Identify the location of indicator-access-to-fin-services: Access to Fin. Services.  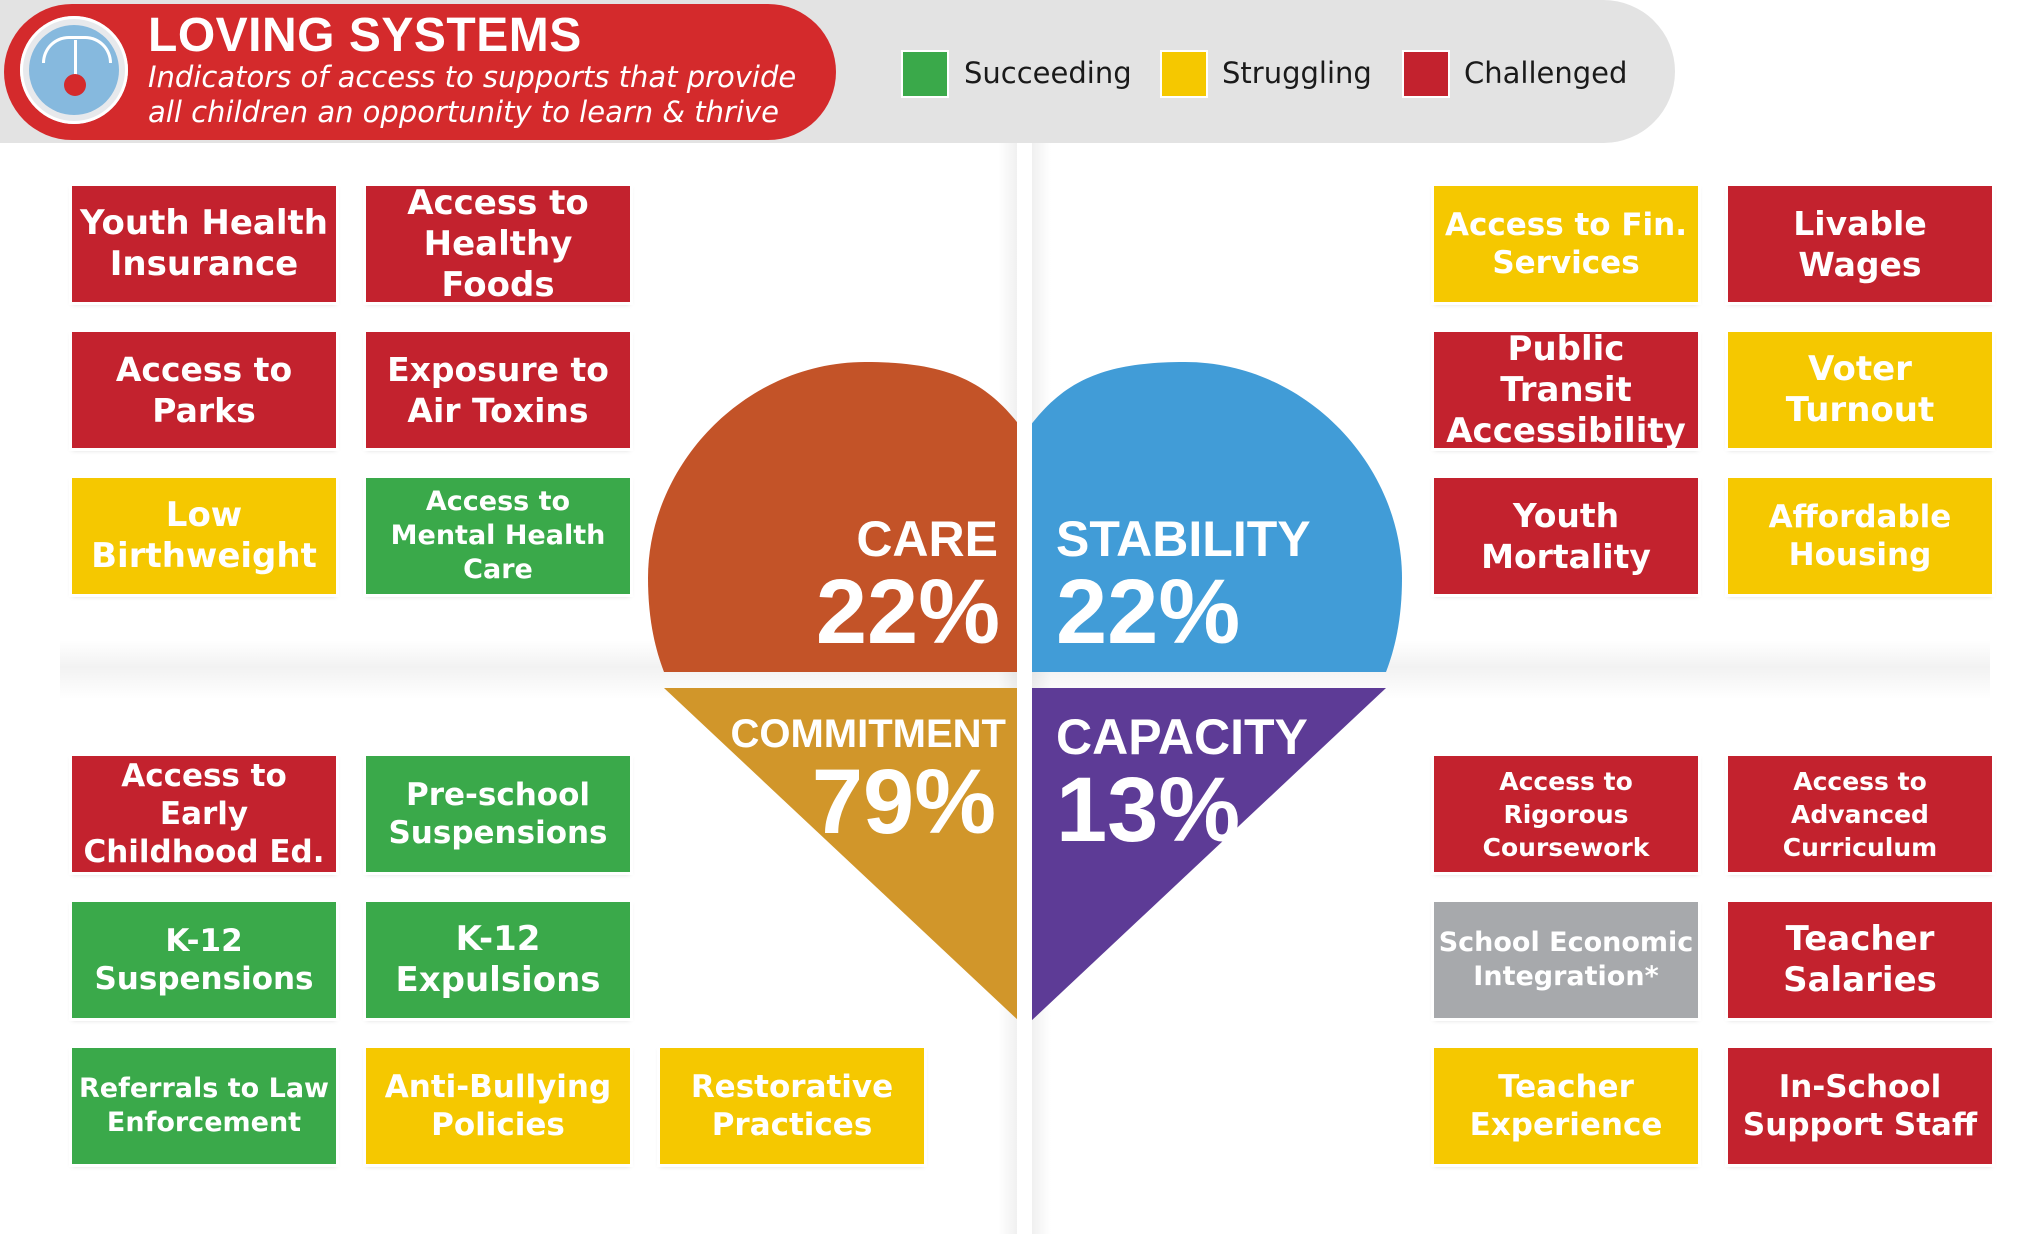
(1566, 244).